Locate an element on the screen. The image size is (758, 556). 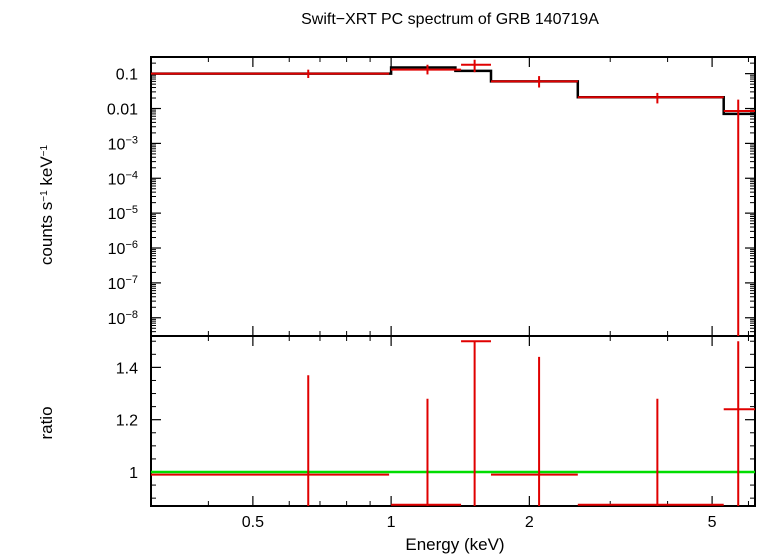
spectrum-y-tick-label: 0.1 is located at coordinates (127, 75).